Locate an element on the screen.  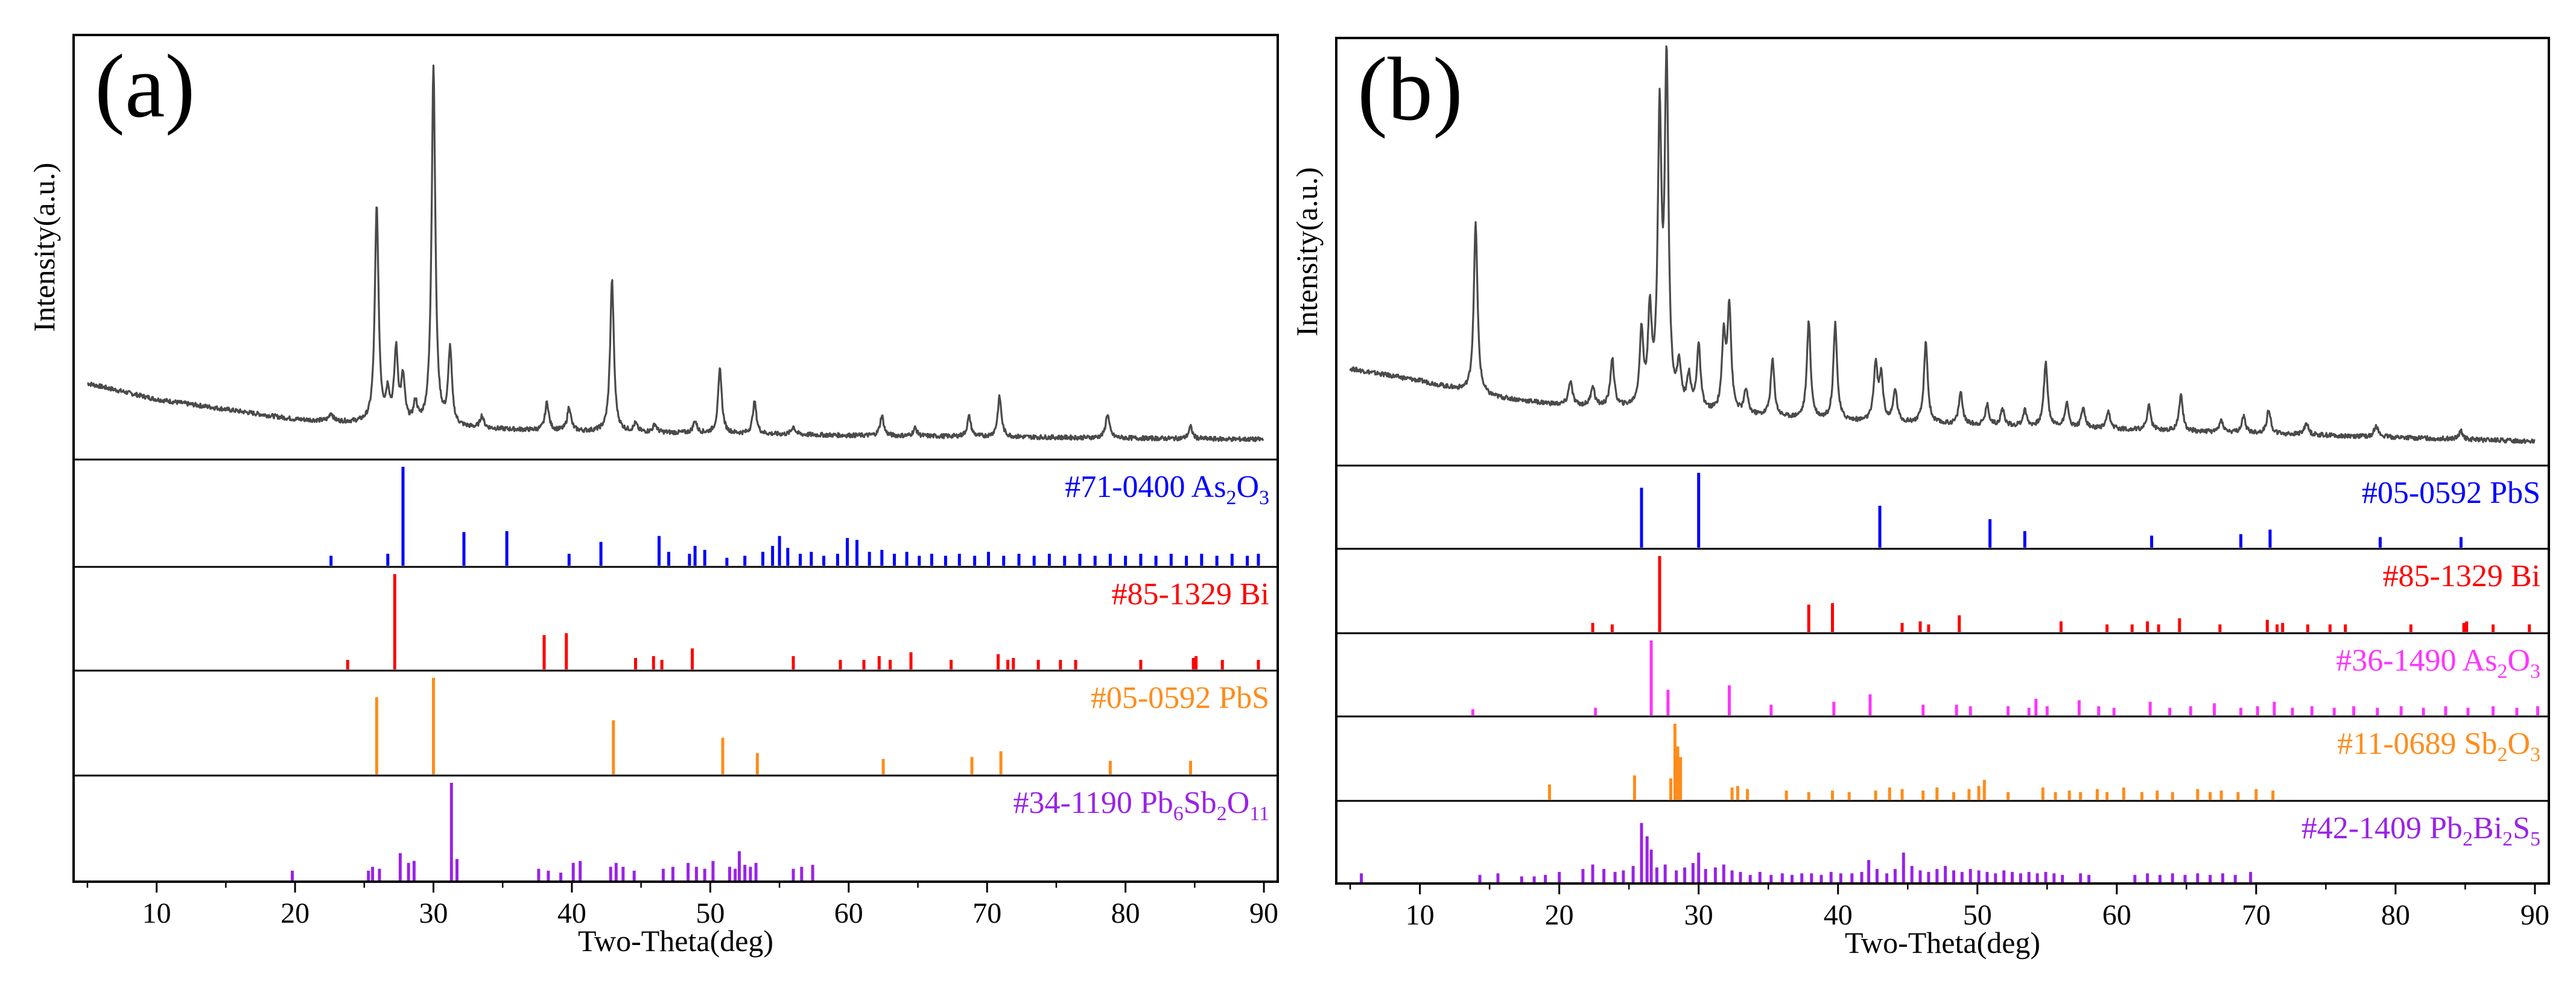
reference-label: #34-1190 Pb6Sb2O11 is located at coordinates (1141, 805).